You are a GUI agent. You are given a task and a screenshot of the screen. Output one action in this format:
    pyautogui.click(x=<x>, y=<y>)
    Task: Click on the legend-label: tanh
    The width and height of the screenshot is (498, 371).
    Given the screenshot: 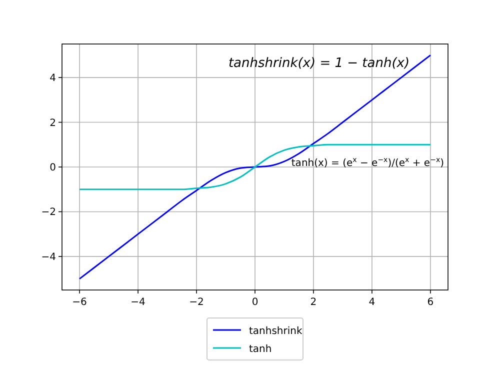 What is the action you would take?
    pyautogui.click(x=260, y=349)
    